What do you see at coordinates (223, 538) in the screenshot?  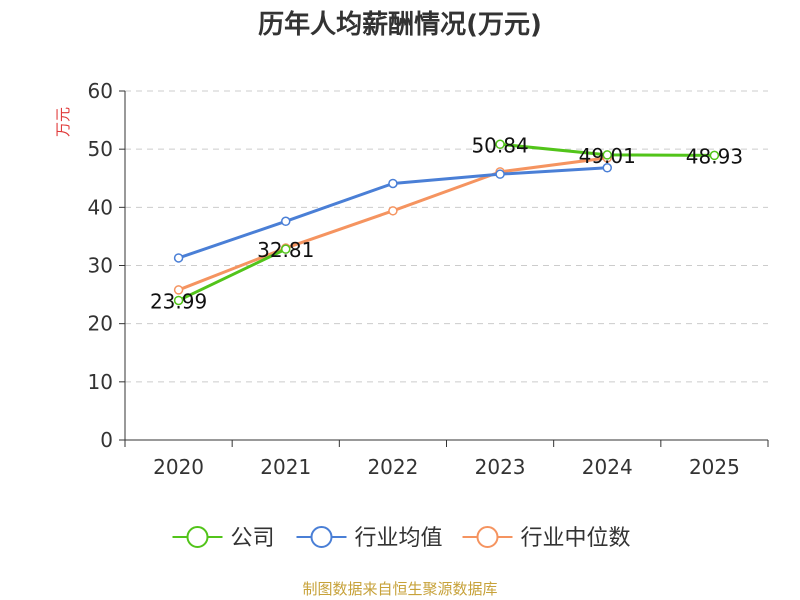 I see `legend-item-1: 公司` at bounding box center [223, 538].